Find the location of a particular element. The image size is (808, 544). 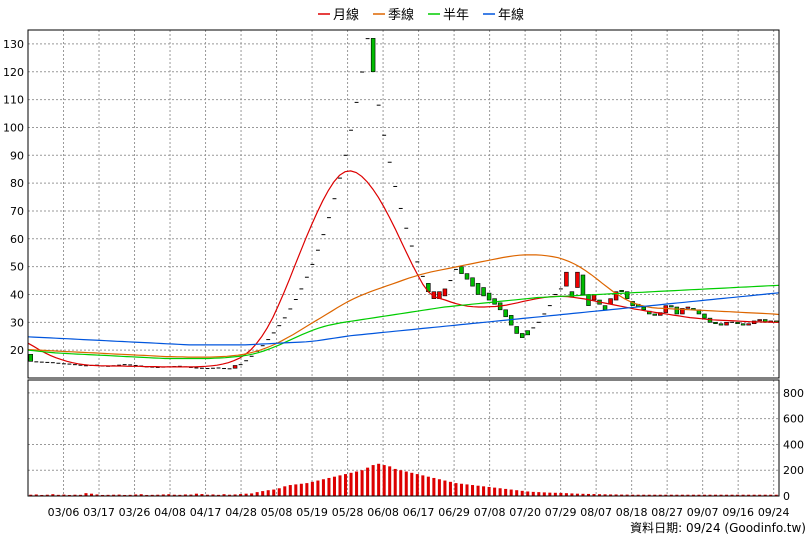

x-tick-label: 04/08 is located at coordinates (170, 512).